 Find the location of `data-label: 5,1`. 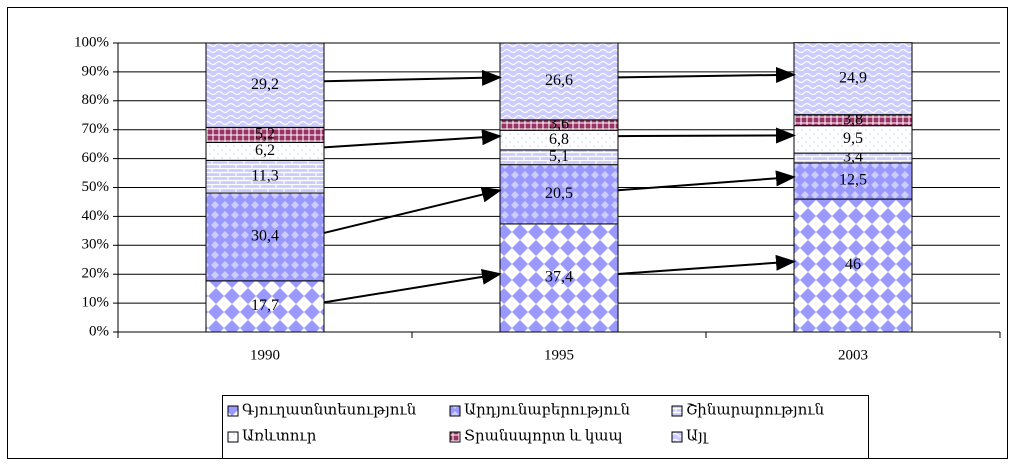

data-label: 5,1 is located at coordinates (559, 156).